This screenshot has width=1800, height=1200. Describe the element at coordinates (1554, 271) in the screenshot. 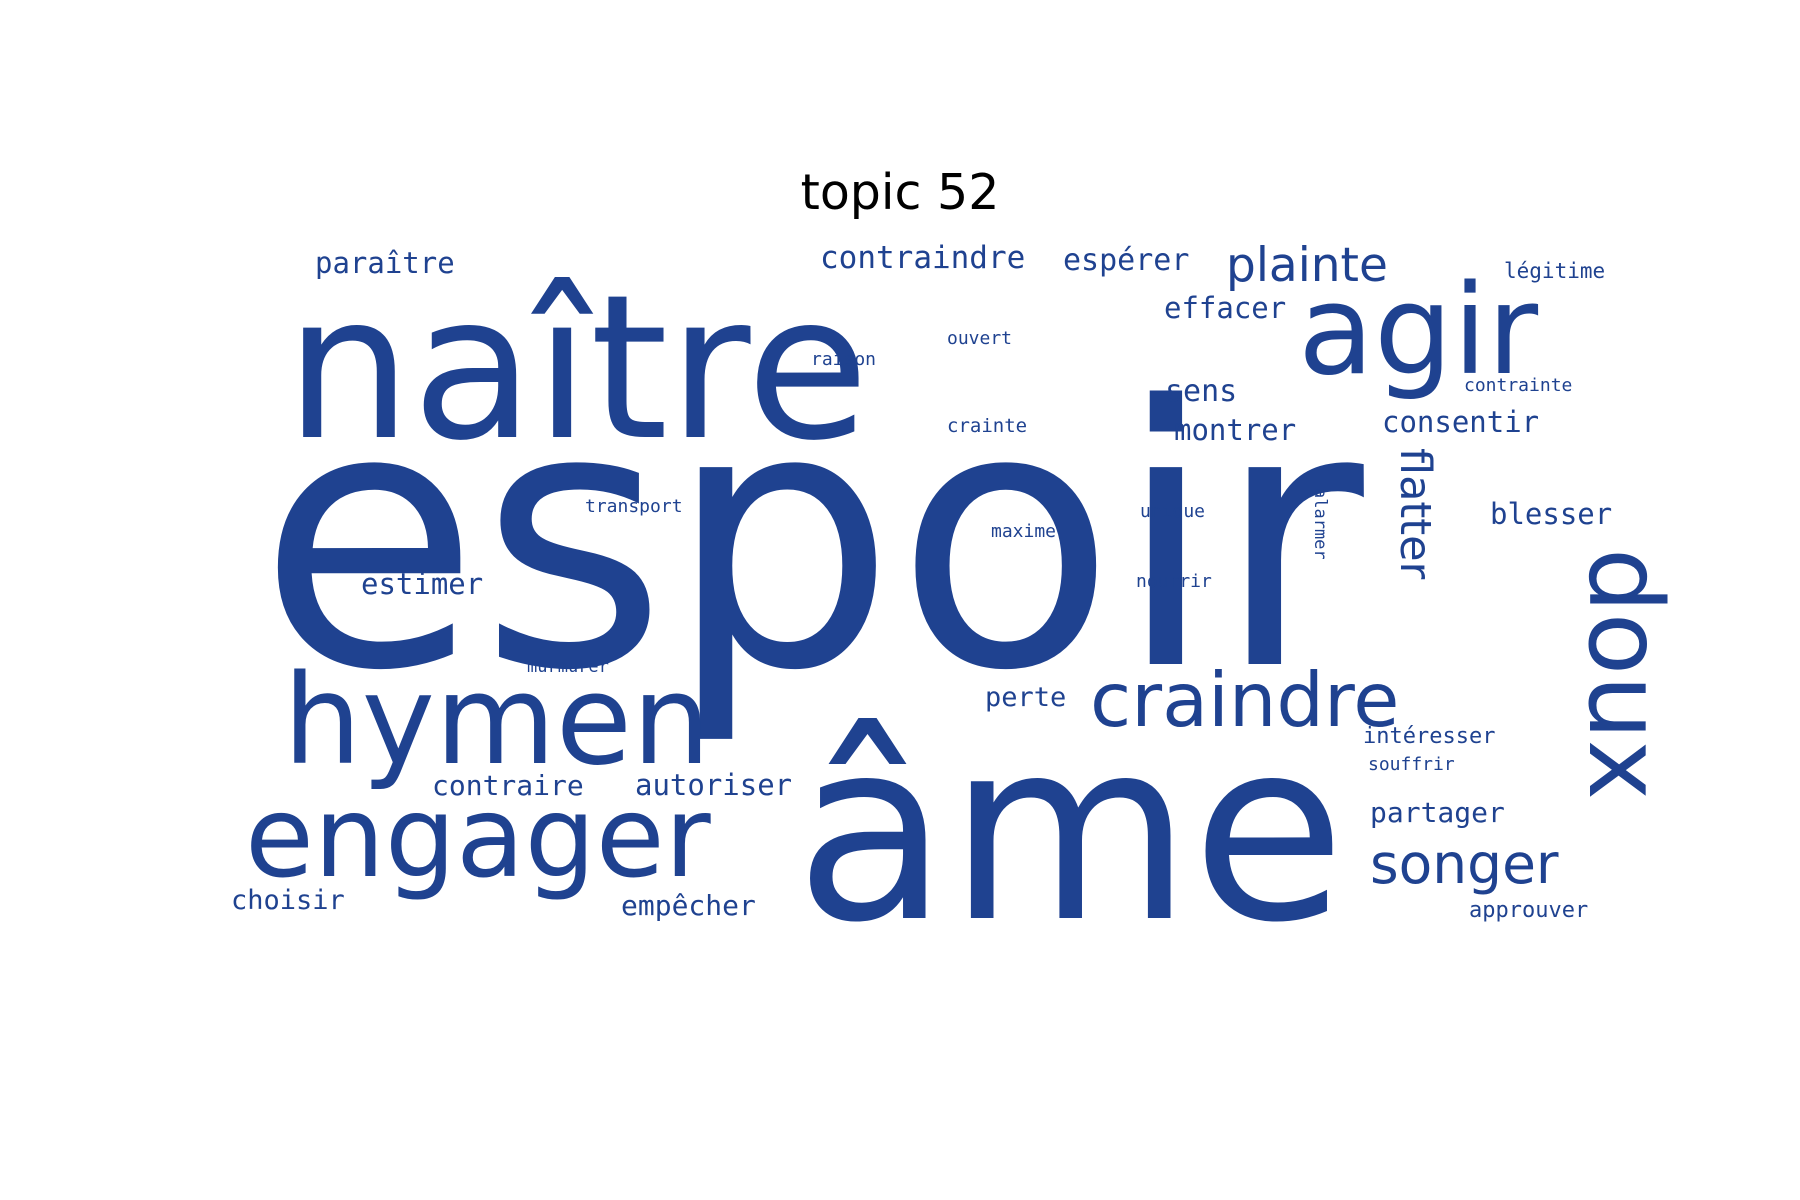

I see `word-28: légitime` at that location.